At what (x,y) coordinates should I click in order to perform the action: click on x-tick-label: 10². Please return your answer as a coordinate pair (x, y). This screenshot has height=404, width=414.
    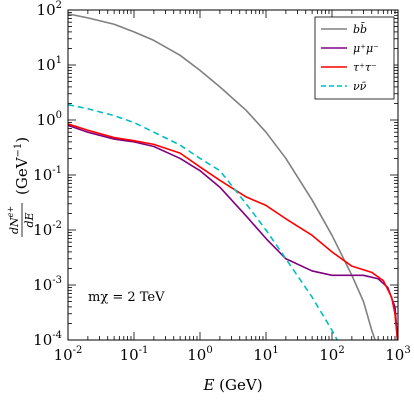
    Looking at the image, I should click on (331, 354).